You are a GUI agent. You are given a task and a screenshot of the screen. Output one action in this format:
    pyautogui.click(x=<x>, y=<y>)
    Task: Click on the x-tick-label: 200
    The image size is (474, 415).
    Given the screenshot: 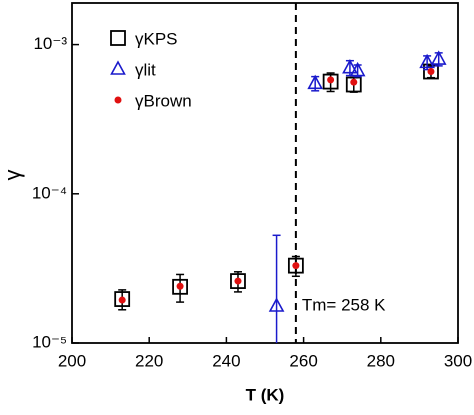 What is the action you would take?
    pyautogui.click(x=72, y=360)
    